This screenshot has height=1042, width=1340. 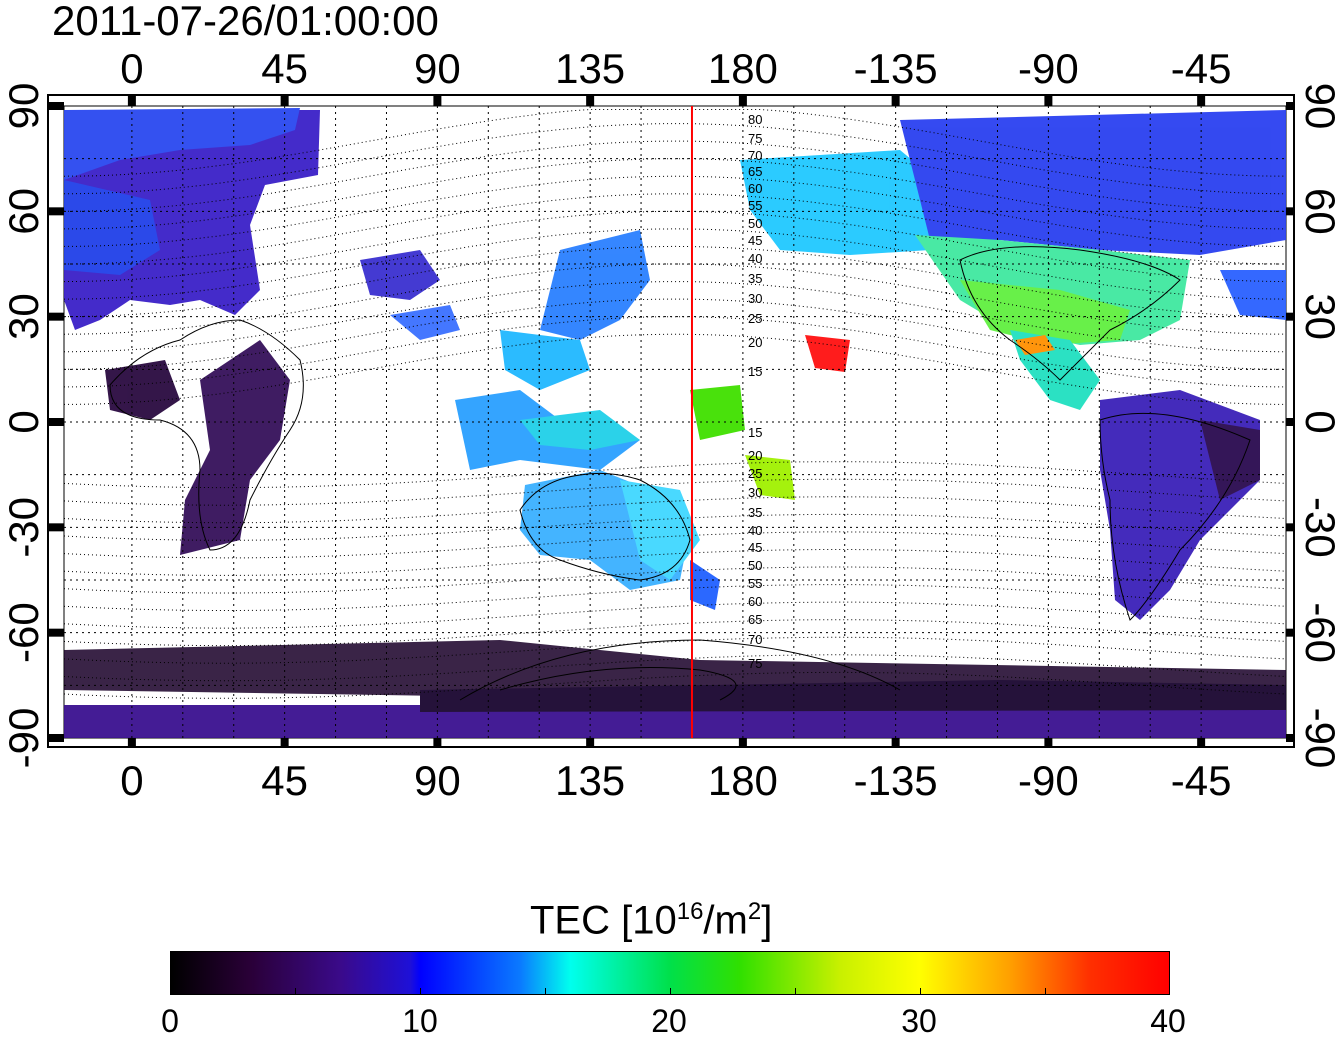 I want to click on colorbar-title: TEC [1016/m2], so click(x=651, y=916).